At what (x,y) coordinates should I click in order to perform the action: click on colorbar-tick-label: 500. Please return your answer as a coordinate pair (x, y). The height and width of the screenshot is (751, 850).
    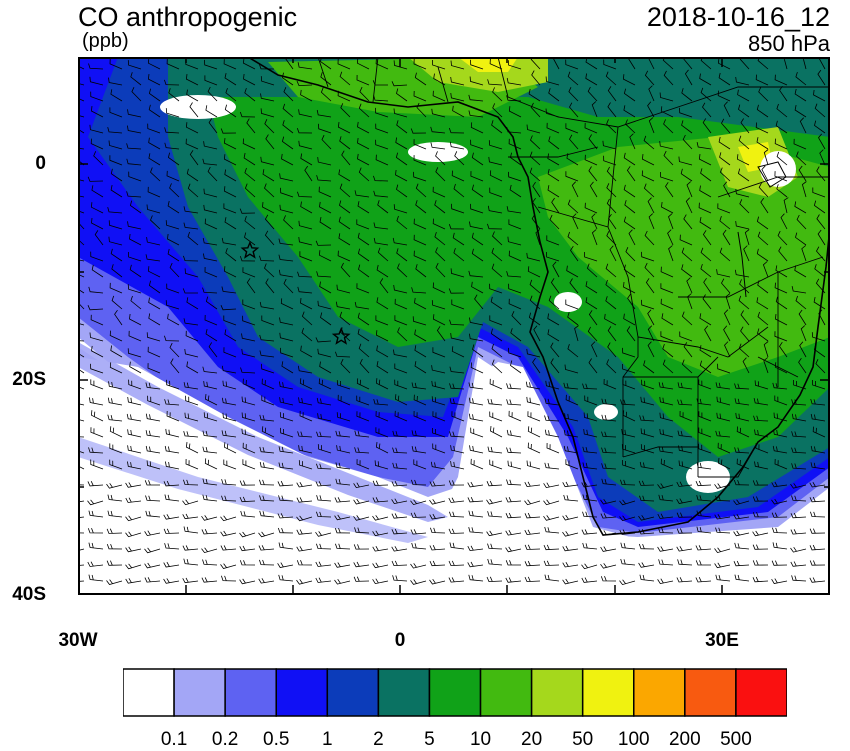
    Looking at the image, I should click on (736, 739).